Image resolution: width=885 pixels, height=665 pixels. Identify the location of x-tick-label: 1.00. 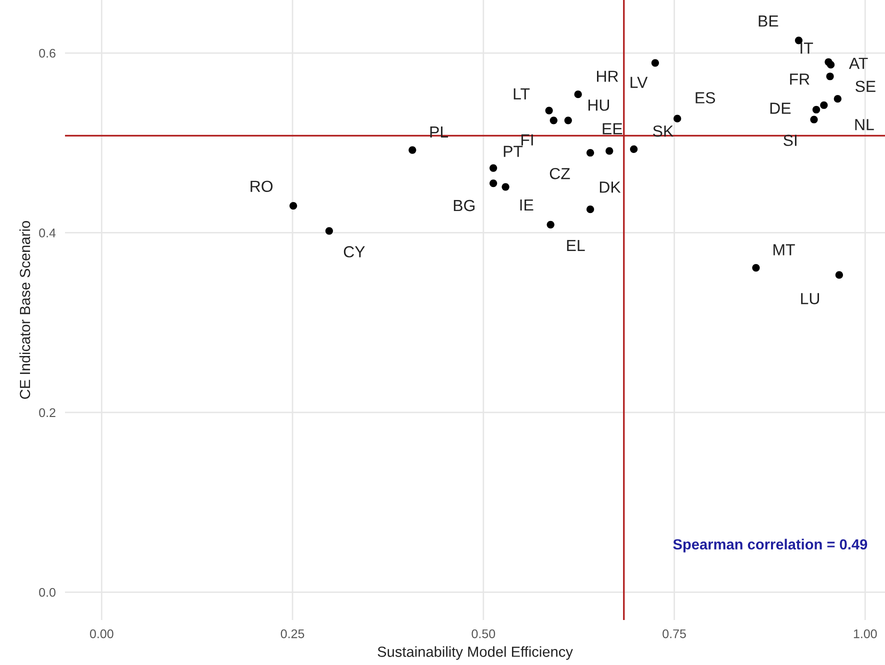
(865, 633).